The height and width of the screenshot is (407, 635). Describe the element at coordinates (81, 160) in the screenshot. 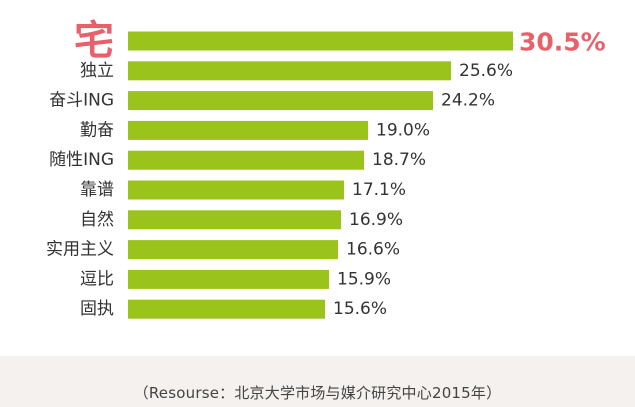

I see `category-label-4: 随性ING` at that location.